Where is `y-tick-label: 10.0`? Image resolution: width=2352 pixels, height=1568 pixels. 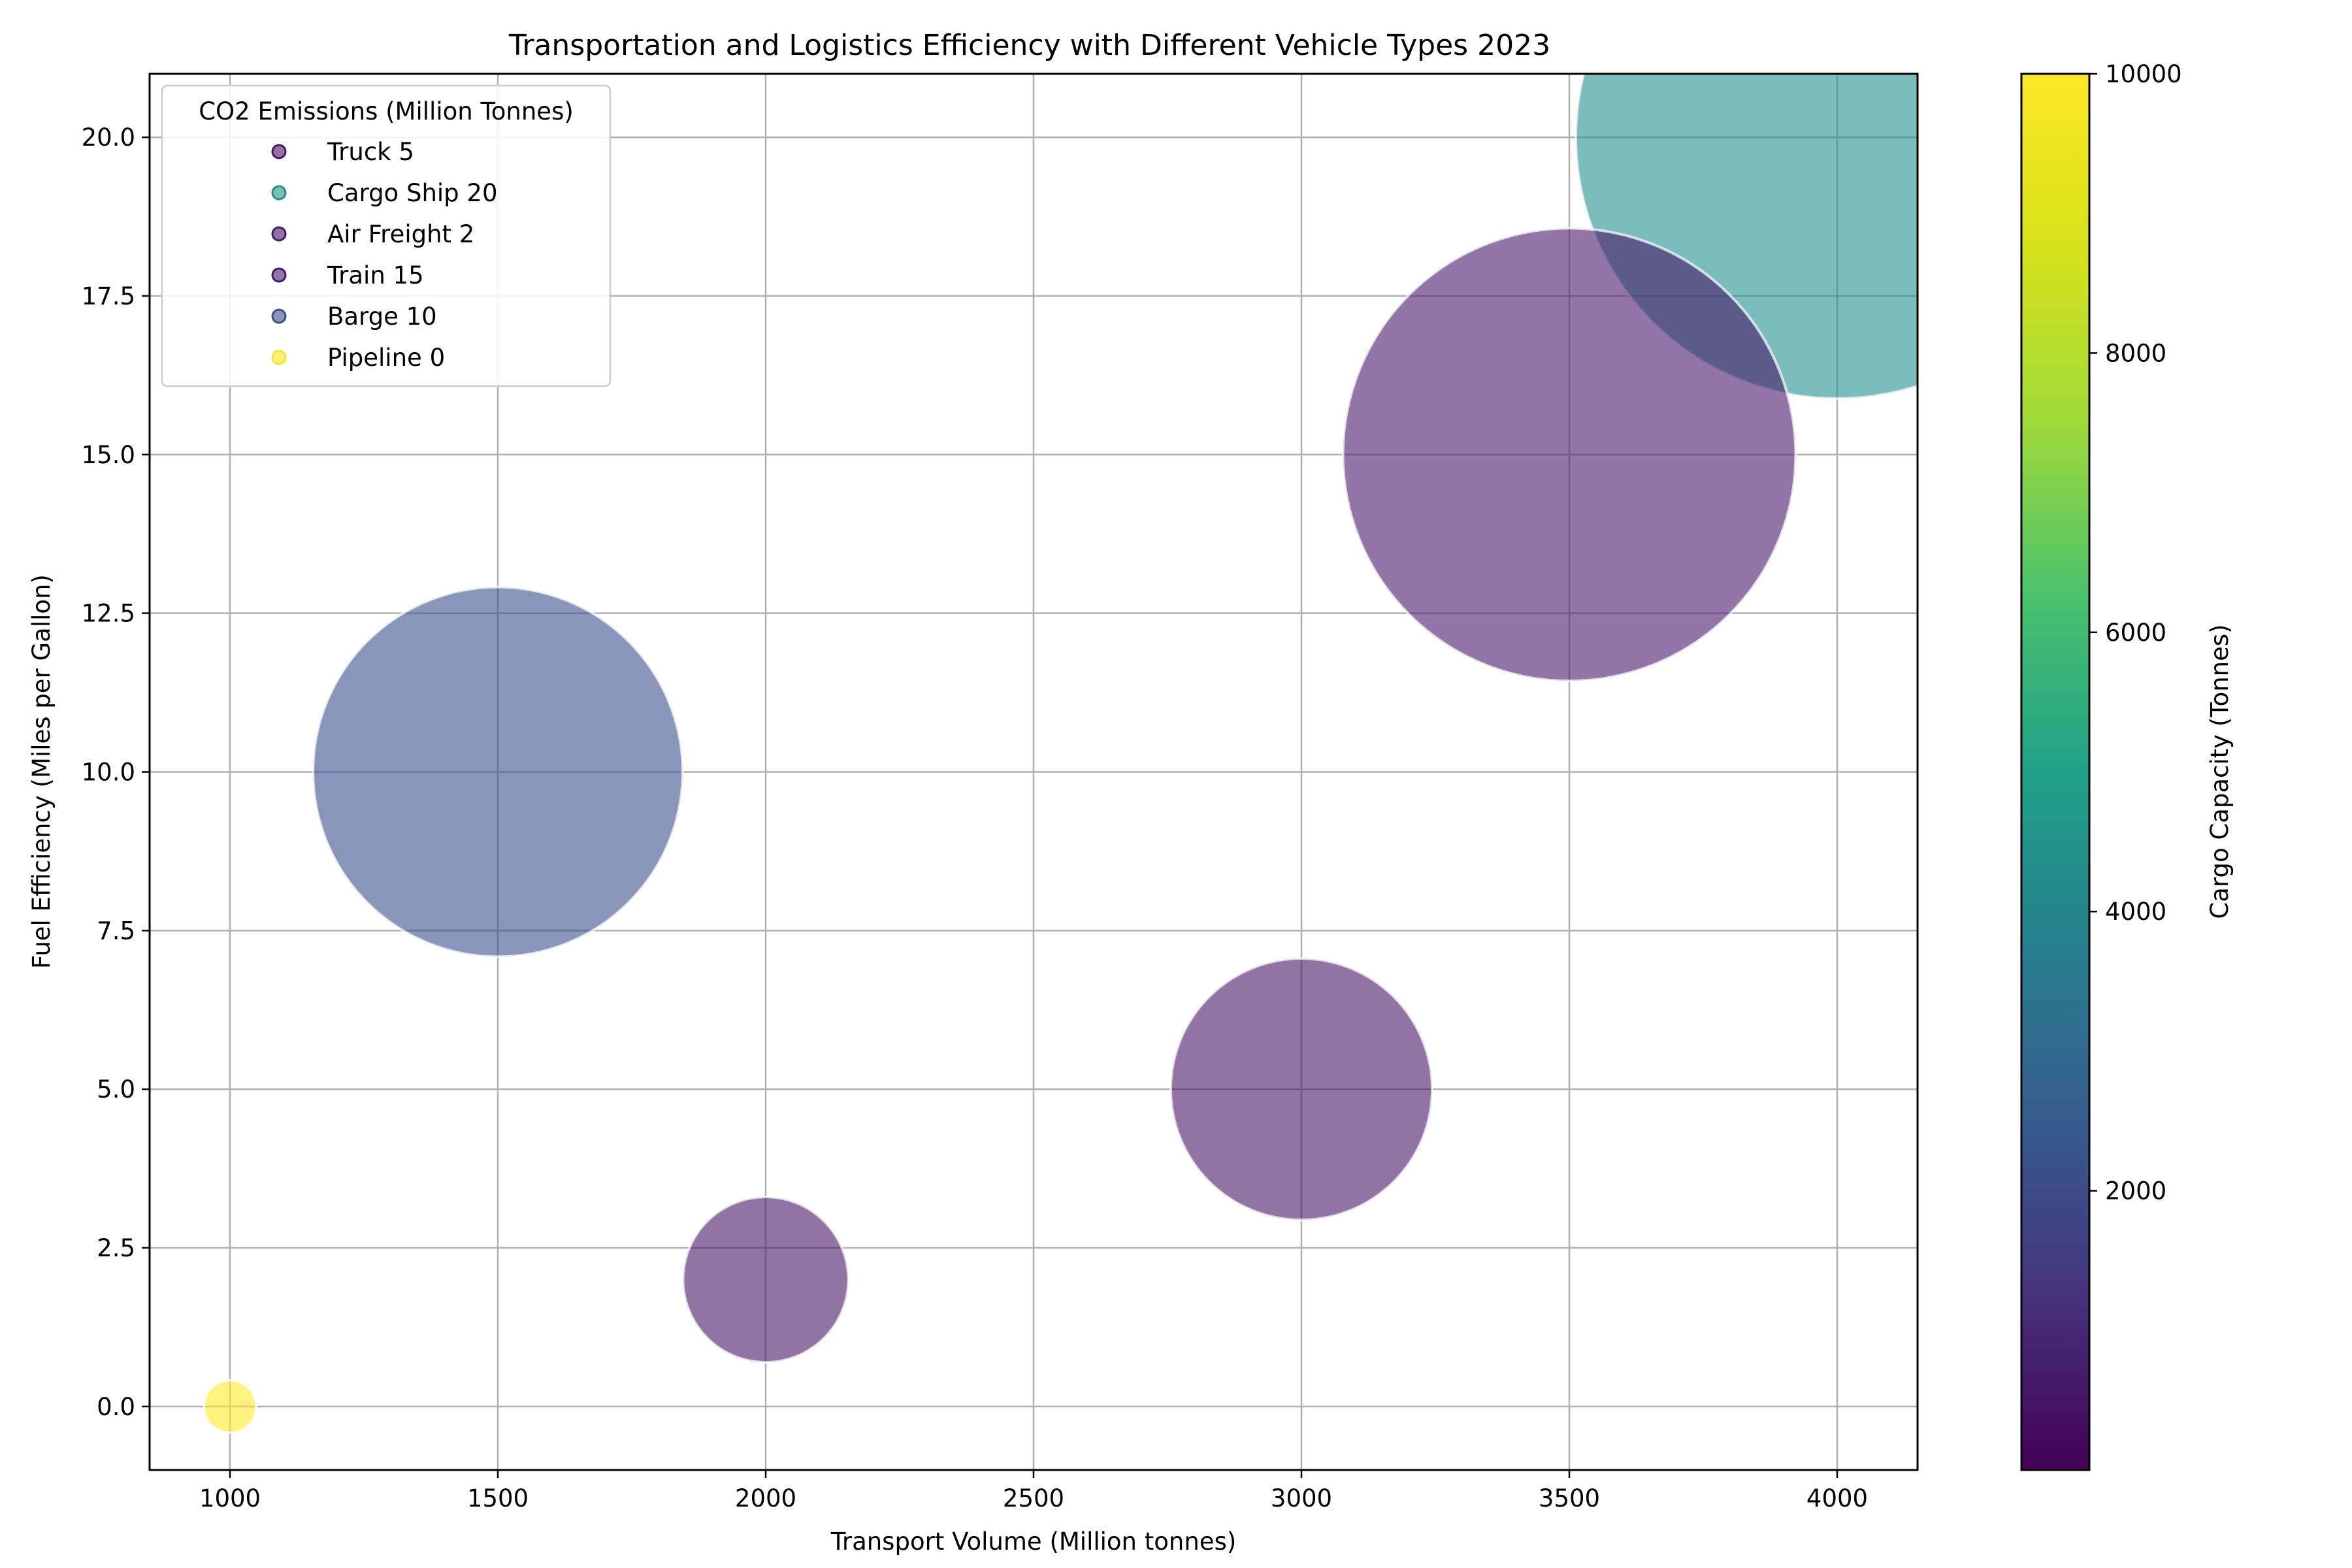
y-tick-label: 10.0 is located at coordinates (108, 773).